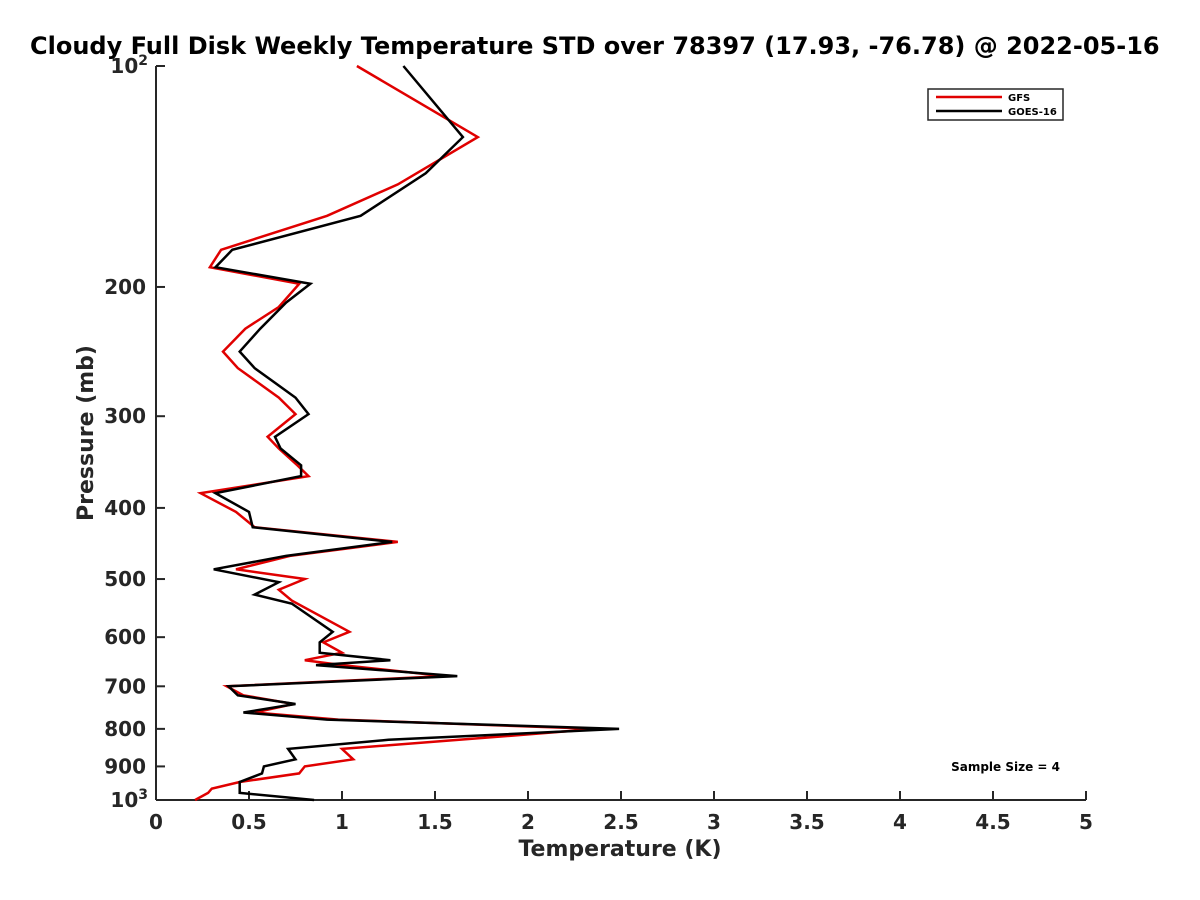  I want to click on legend: GFS GOES-16, so click(995, 104).